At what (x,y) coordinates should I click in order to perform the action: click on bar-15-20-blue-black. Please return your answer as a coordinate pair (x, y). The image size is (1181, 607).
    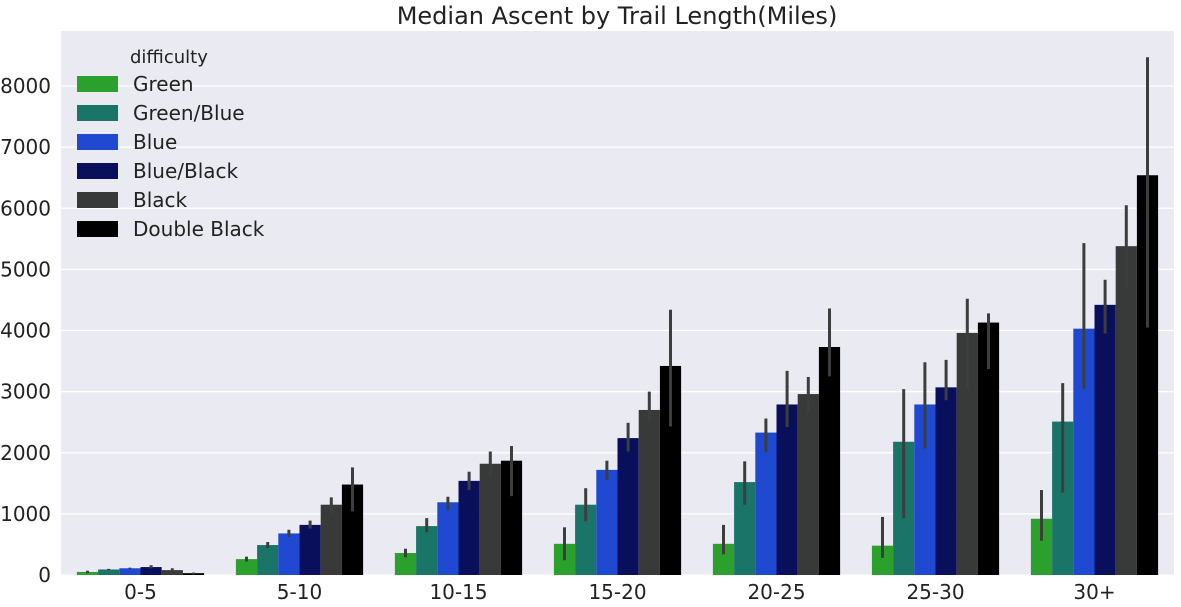
    Looking at the image, I should click on (628, 506).